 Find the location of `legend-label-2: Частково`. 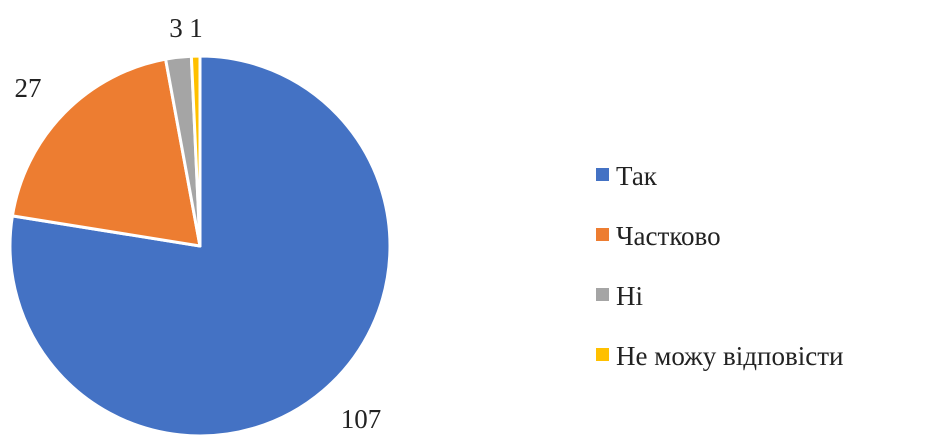

legend-label-2: Частково is located at coordinates (668, 236).